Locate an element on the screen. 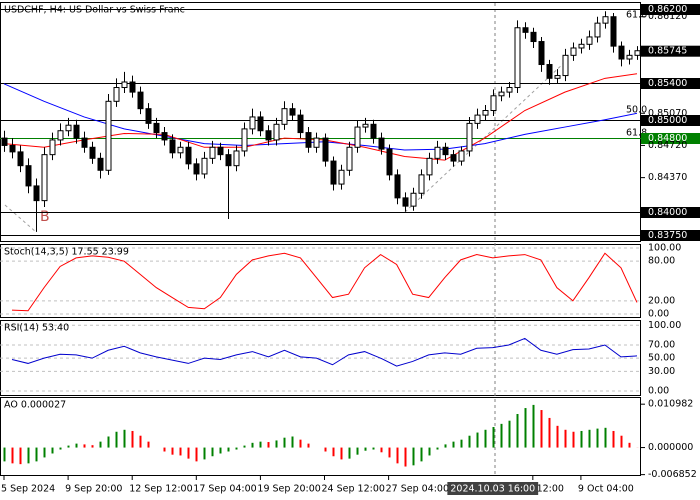 The image size is (700, 500). panel-title: USDCHF, H4: US Dollar vs Swiss Franc is located at coordinates (94, 10).